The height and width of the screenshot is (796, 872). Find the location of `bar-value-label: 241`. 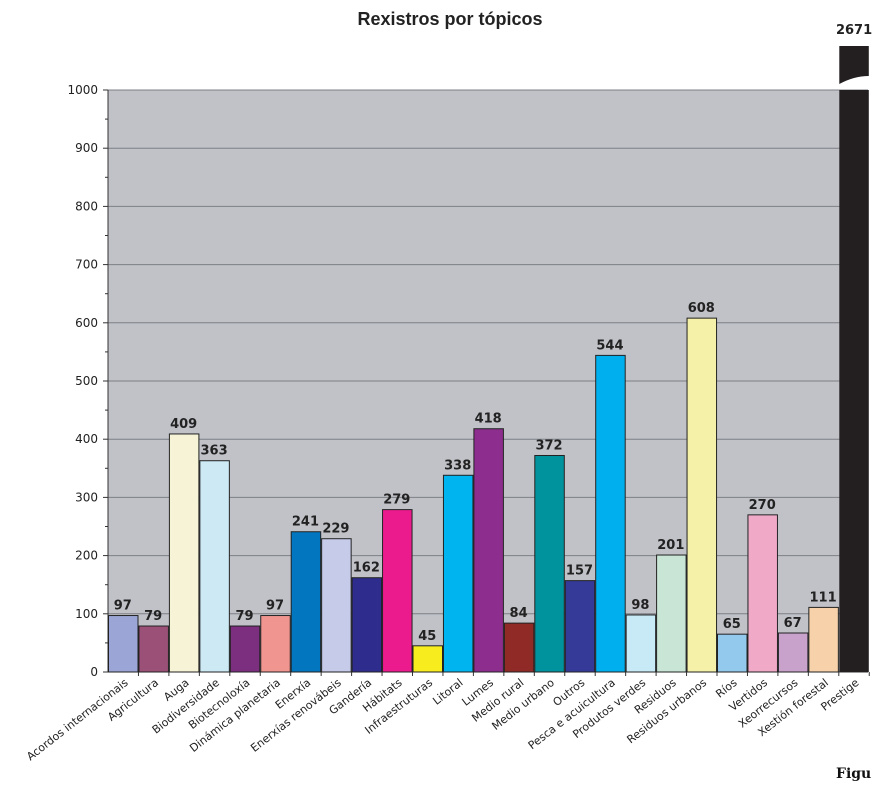

bar-value-label: 241 is located at coordinates (305, 522).